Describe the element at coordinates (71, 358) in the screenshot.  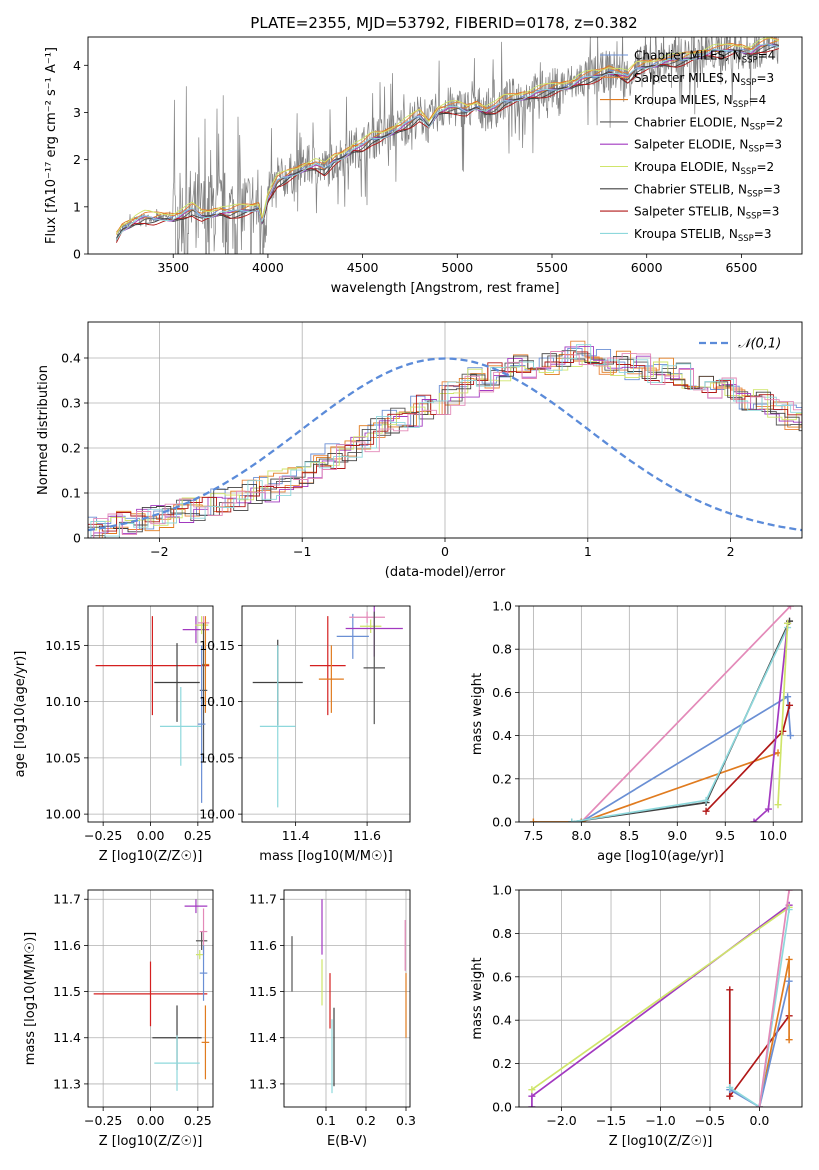
I see `y-tick-label: 0.4` at that location.